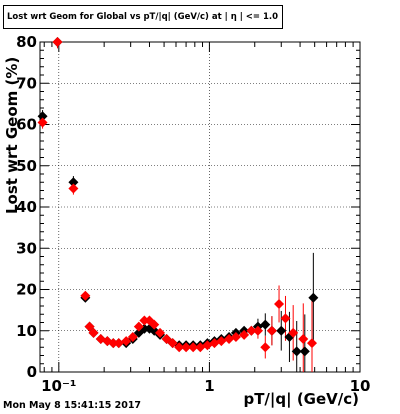 The height and width of the screenshot is (414, 400). I want to click on y-tick-label: 80, so click(26, 42).